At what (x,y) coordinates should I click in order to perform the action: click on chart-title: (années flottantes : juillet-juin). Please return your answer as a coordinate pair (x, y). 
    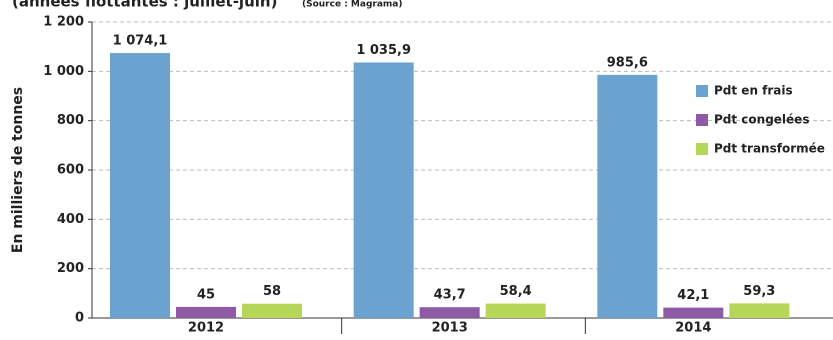
    Looking at the image, I should click on (144, 5).